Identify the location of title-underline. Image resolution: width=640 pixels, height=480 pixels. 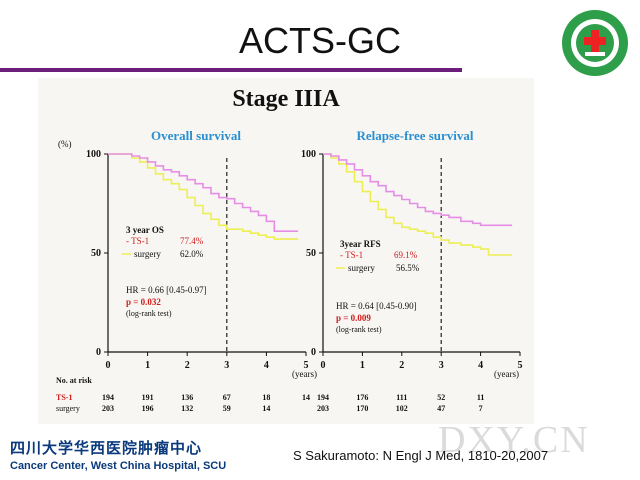
(231, 70).